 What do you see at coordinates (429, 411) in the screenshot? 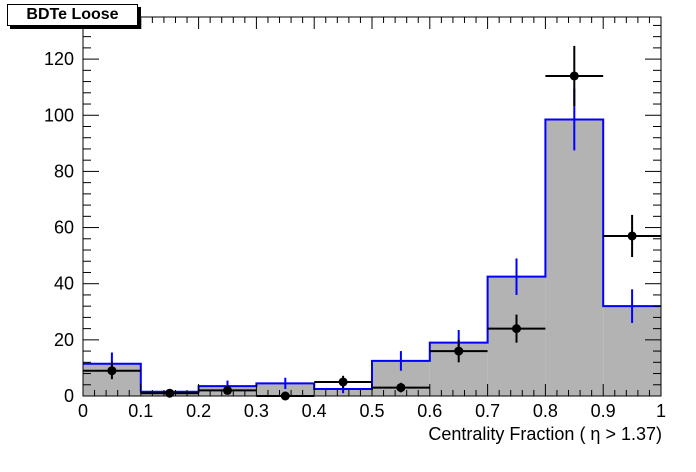
I see `x-tick-label: 0.6` at bounding box center [429, 411].